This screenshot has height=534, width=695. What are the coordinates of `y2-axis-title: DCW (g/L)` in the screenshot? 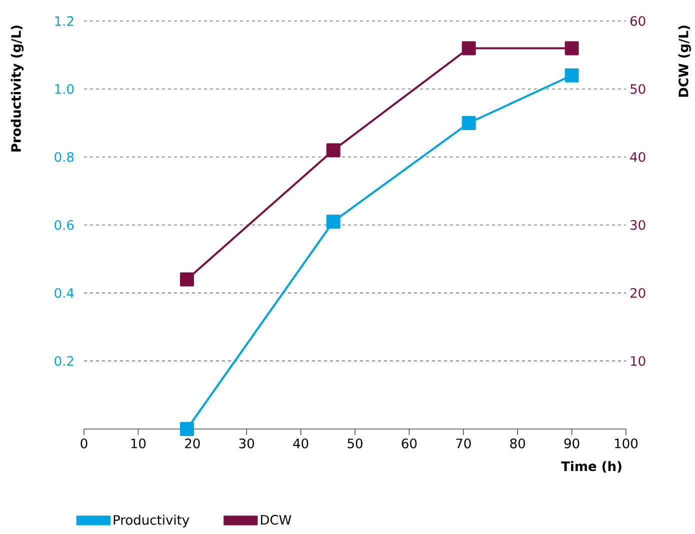 It's located at (684, 61).